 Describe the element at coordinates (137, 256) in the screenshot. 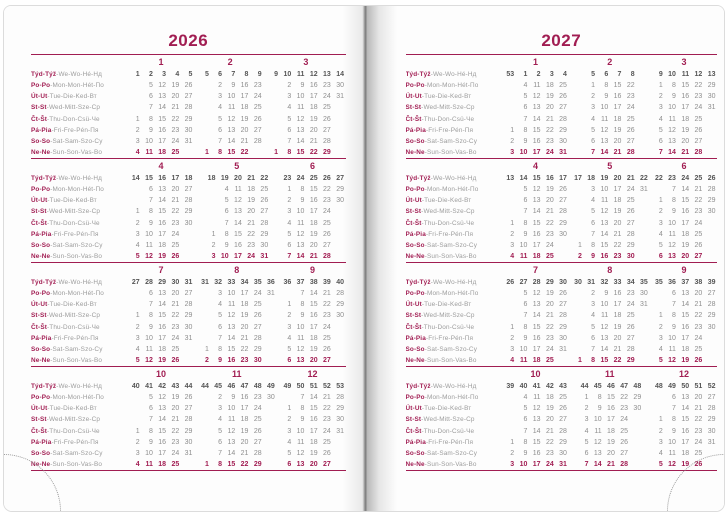

I see `sunday-date-cell: 5` at that location.